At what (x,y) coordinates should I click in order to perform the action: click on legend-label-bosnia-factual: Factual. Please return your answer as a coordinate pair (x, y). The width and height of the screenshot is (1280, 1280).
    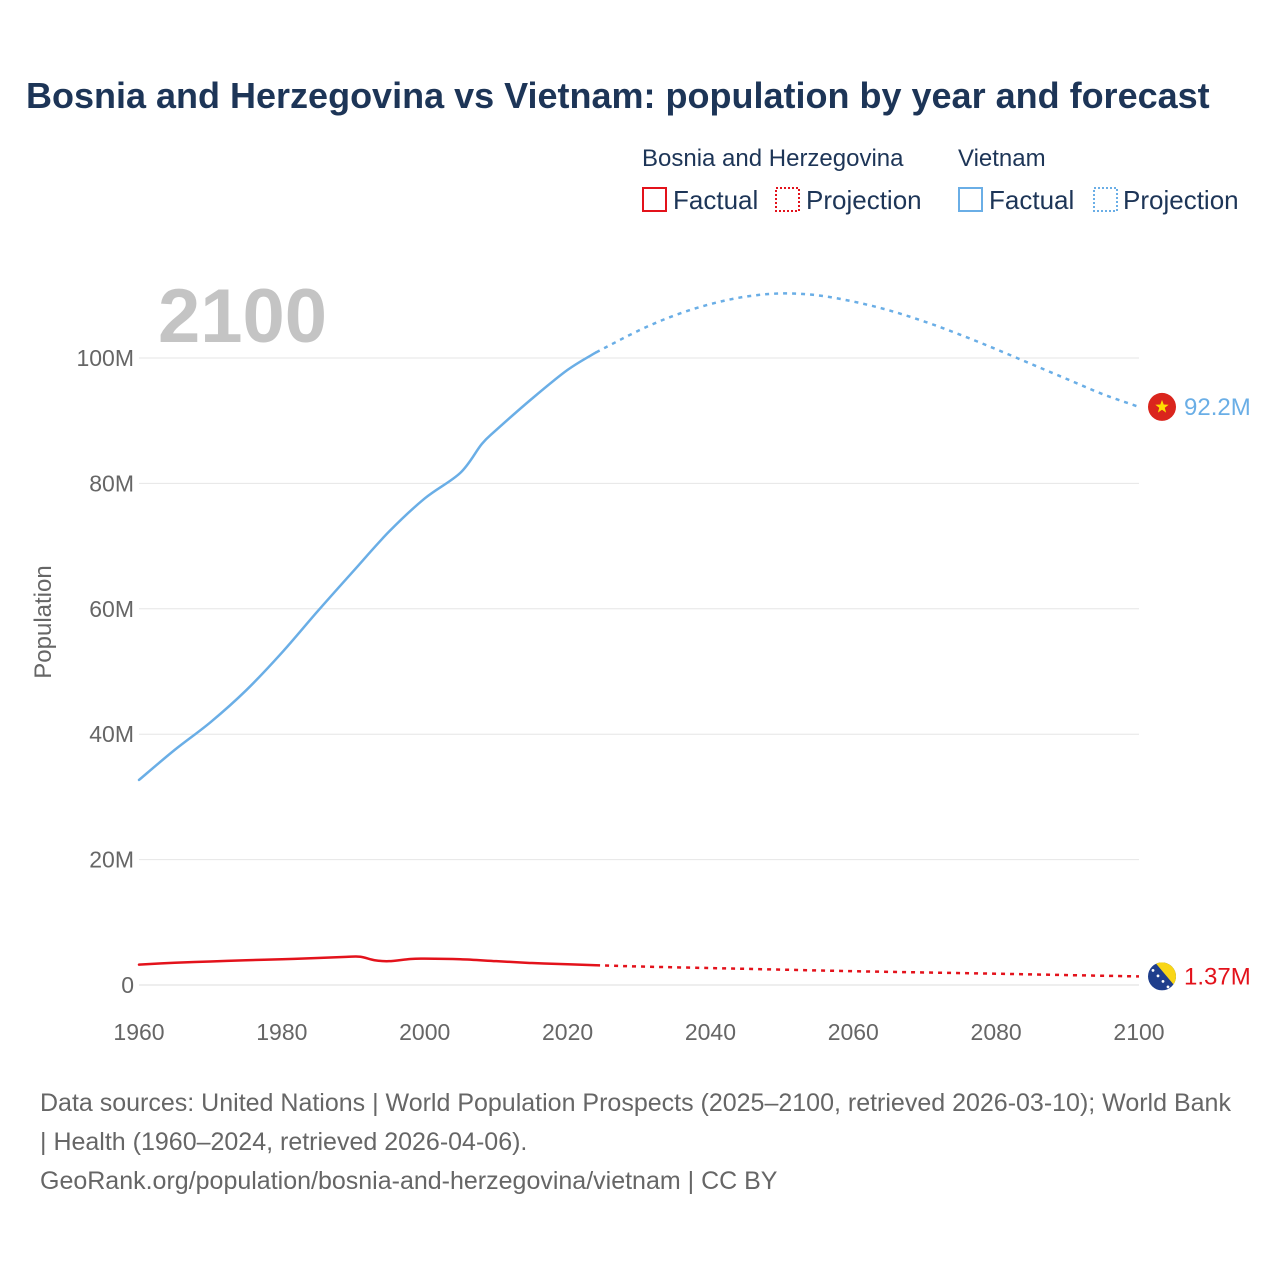
    Looking at the image, I should click on (715, 200).